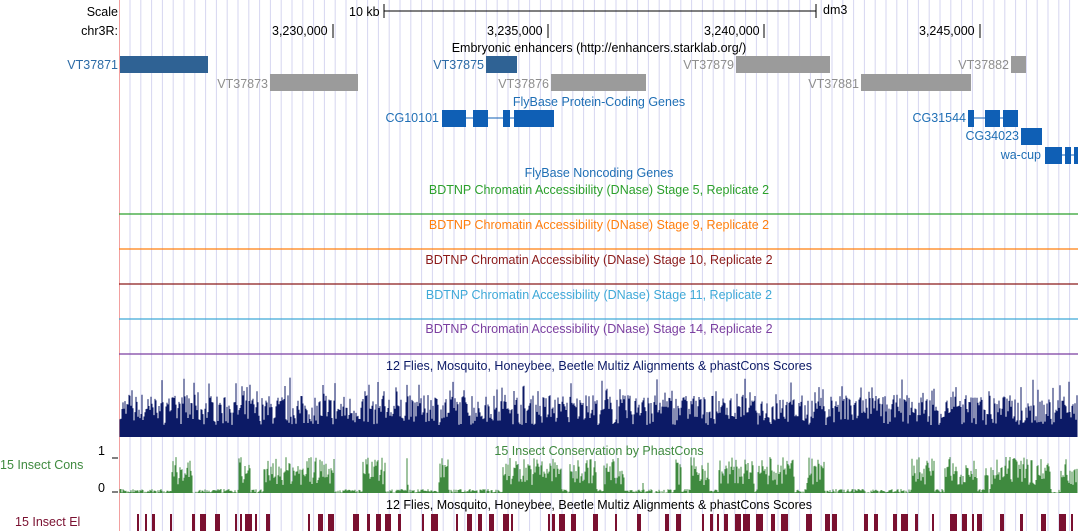 This screenshot has width=1078, height=531. Describe the element at coordinates (992, 136) in the screenshot. I see `gene-label-cg34023: CG34023` at that location.